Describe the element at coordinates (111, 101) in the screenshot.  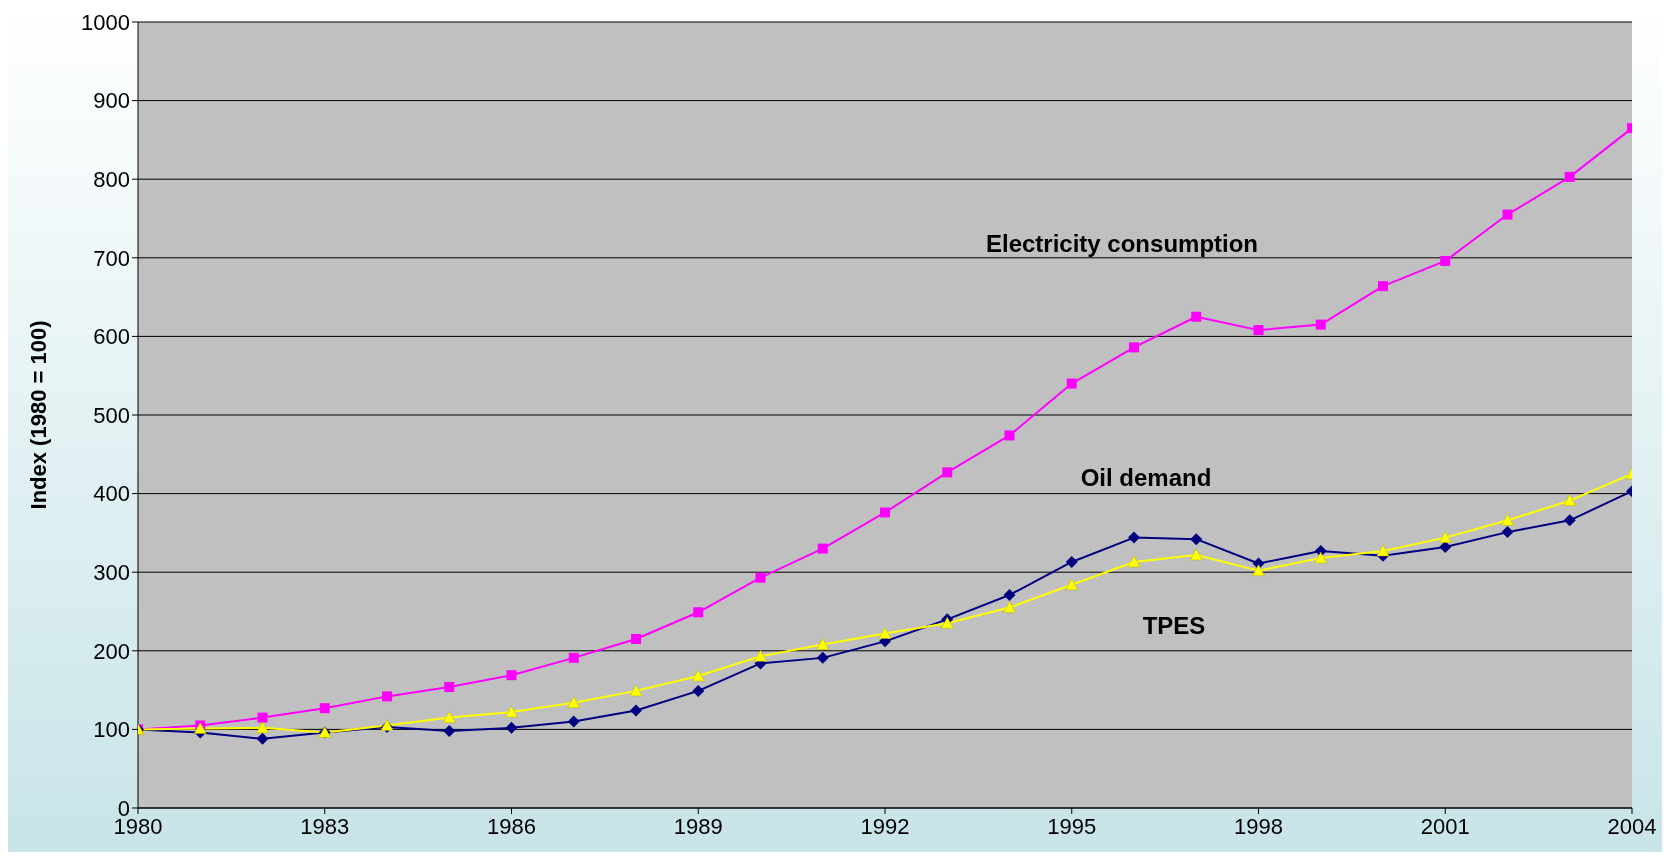
I see `y-tick-label: 900` at that location.